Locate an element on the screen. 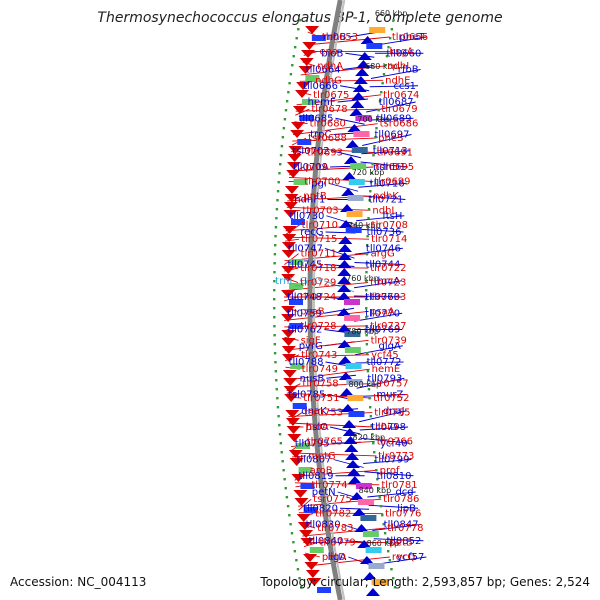 The height and width of the screenshot is (600, 600). gene-label: tlr0715 is located at coordinates (319, 239).